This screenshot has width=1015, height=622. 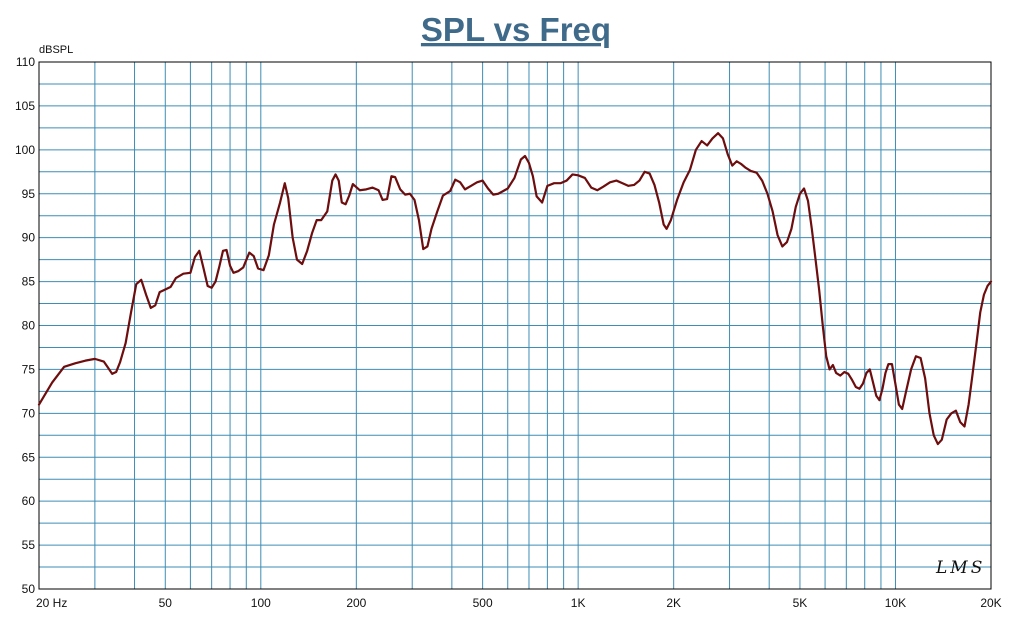 What do you see at coordinates (516, 29) in the screenshot?
I see `chart-title: SPL vs Freq` at bounding box center [516, 29].